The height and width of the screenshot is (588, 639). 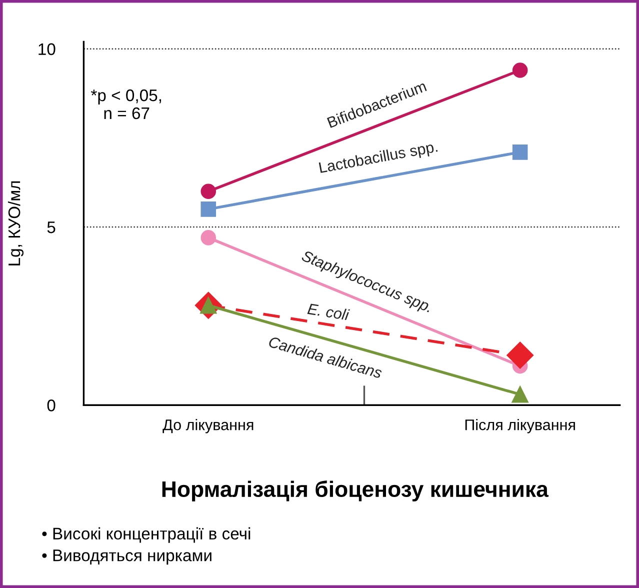 What do you see at coordinates (51, 406) in the screenshot?
I see `y-tick-label: 0` at bounding box center [51, 406].